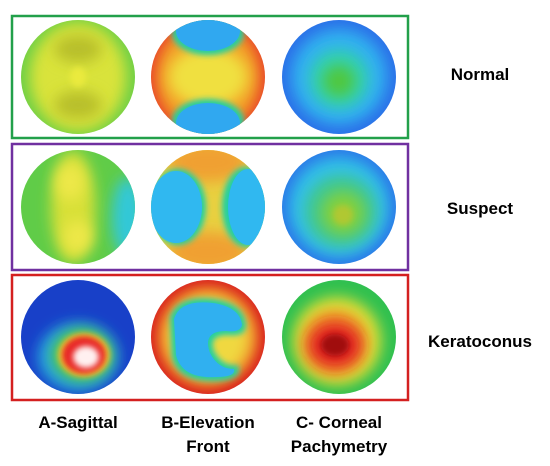 The height and width of the screenshot is (466, 550). What do you see at coordinates (480, 74) in the screenshot?
I see `row-label: Normal` at bounding box center [480, 74].